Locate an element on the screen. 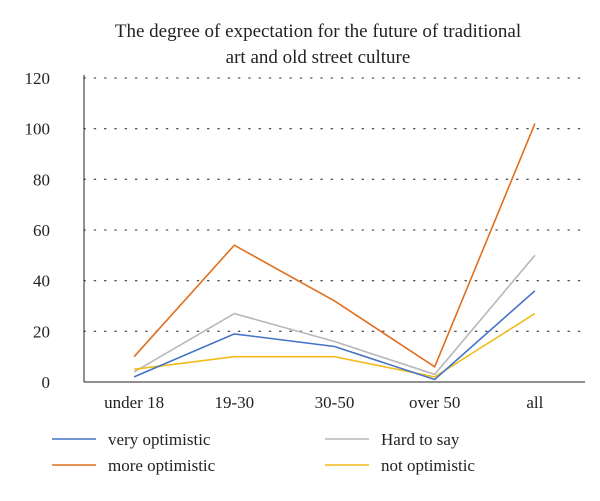 The width and height of the screenshot is (600, 501). y-axis-ticks: 0 20 40 60 80 100 120 is located at coordinates (38, 230).